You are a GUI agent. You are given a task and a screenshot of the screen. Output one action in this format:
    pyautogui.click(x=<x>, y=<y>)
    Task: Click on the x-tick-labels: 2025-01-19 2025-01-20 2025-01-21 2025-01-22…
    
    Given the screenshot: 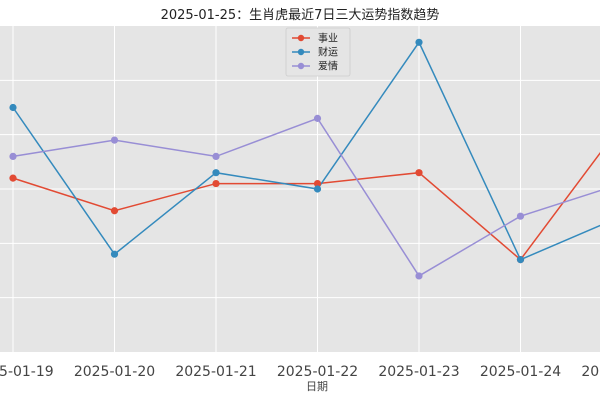 What is the action you would take?
    pyautogui.click(x=300, y=372)
    